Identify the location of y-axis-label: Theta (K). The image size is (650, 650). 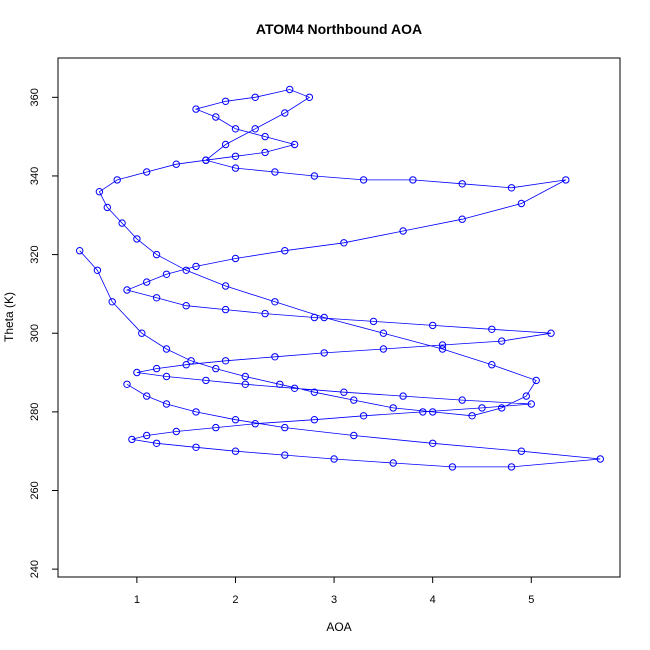
(9, 317).